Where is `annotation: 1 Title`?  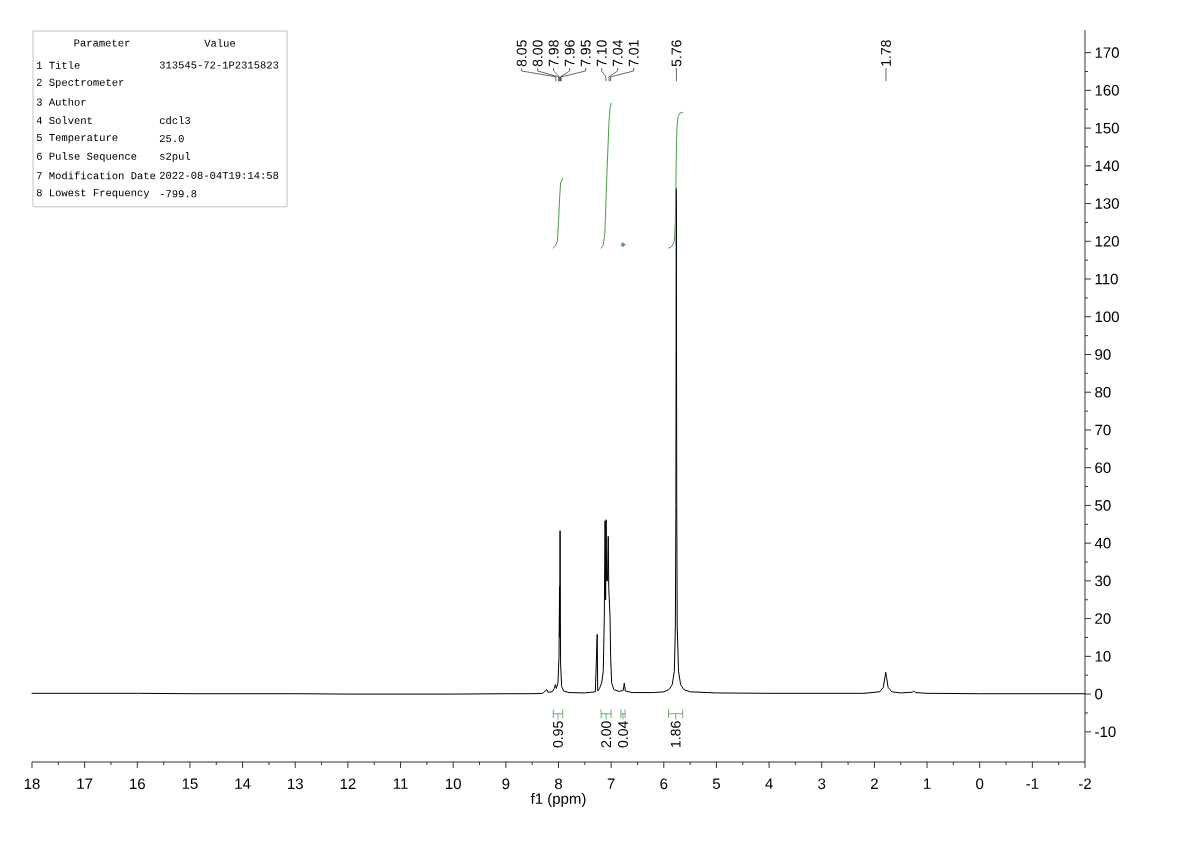 annotation: 1 Title is located at coordinates (58, 65).